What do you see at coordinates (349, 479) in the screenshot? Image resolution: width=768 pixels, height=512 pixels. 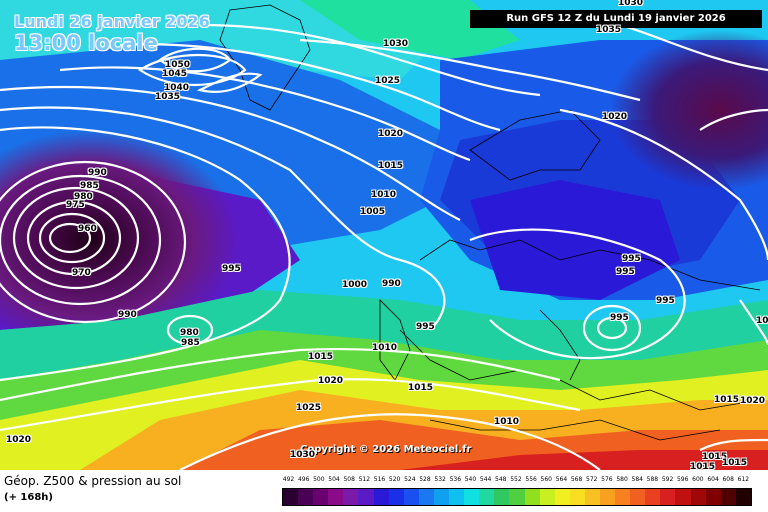 I see `scale-label: 508` at bounding box center [349, 479].